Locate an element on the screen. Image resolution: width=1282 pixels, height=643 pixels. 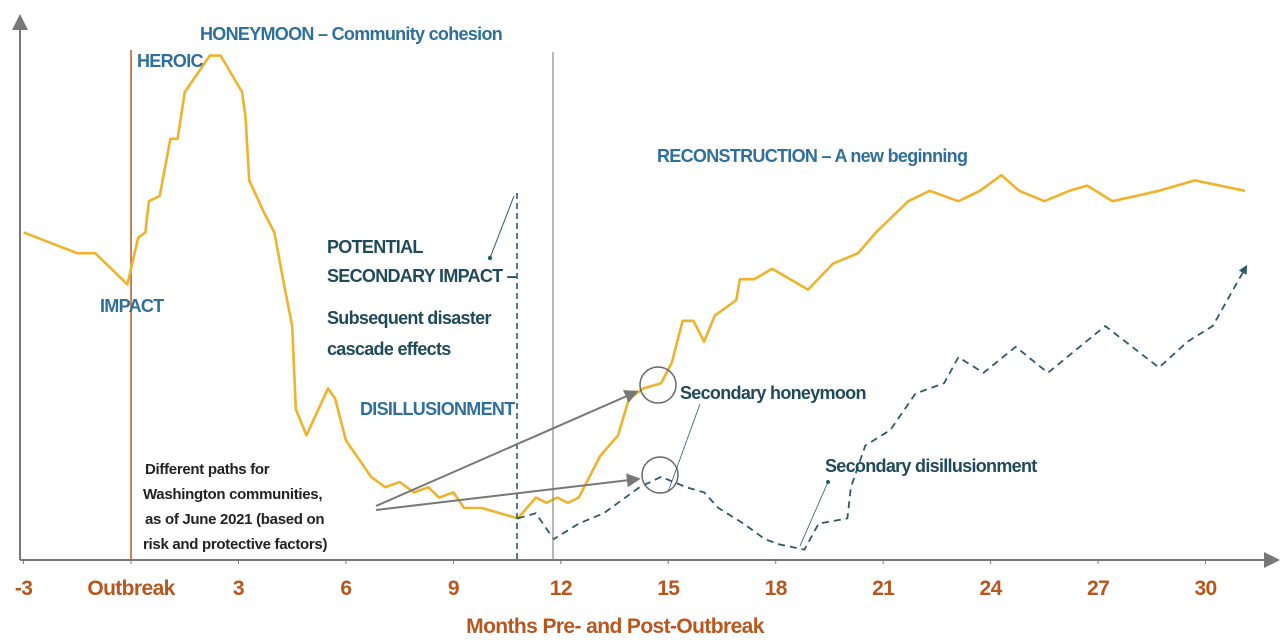
annotation: cascade effects is located at coordinates (389, 349).